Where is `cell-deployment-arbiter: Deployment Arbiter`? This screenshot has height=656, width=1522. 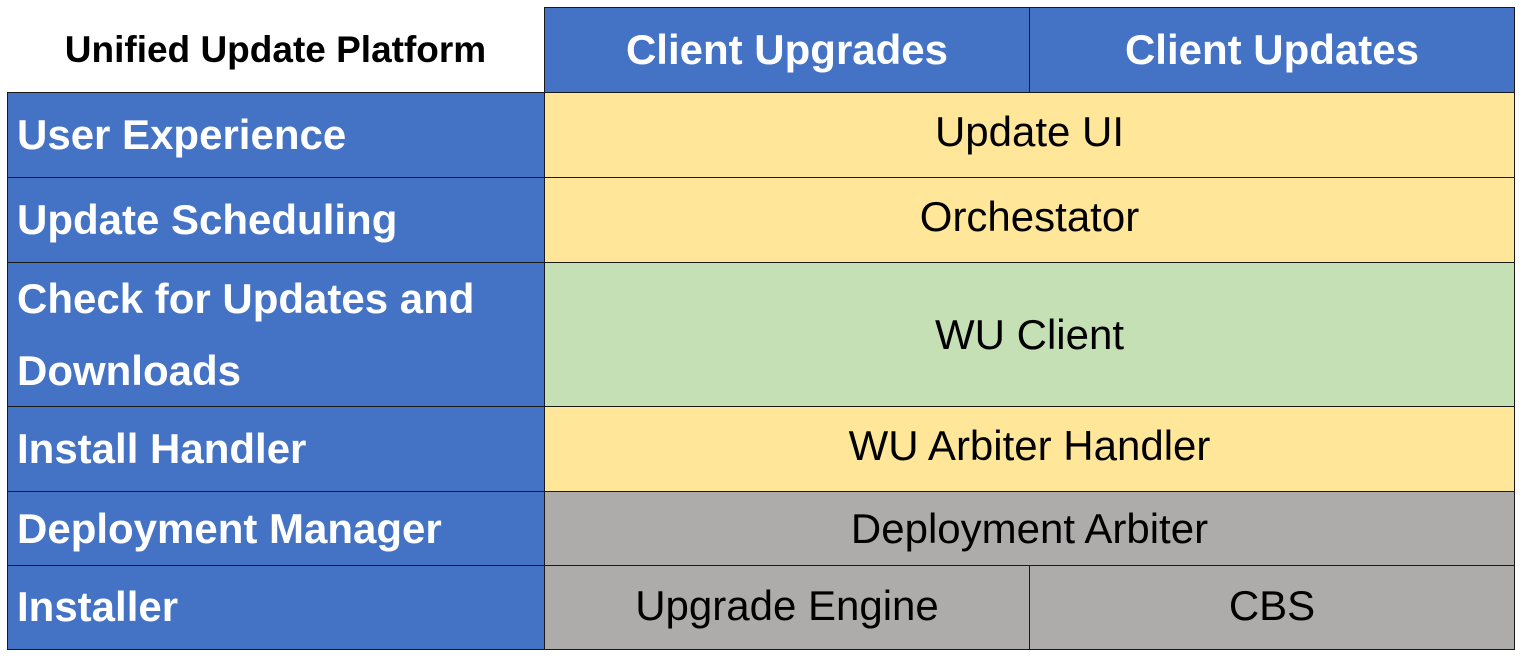 cell-deployment-arbiter: Deployment Arbiter is located at coordinates (1029, 528).